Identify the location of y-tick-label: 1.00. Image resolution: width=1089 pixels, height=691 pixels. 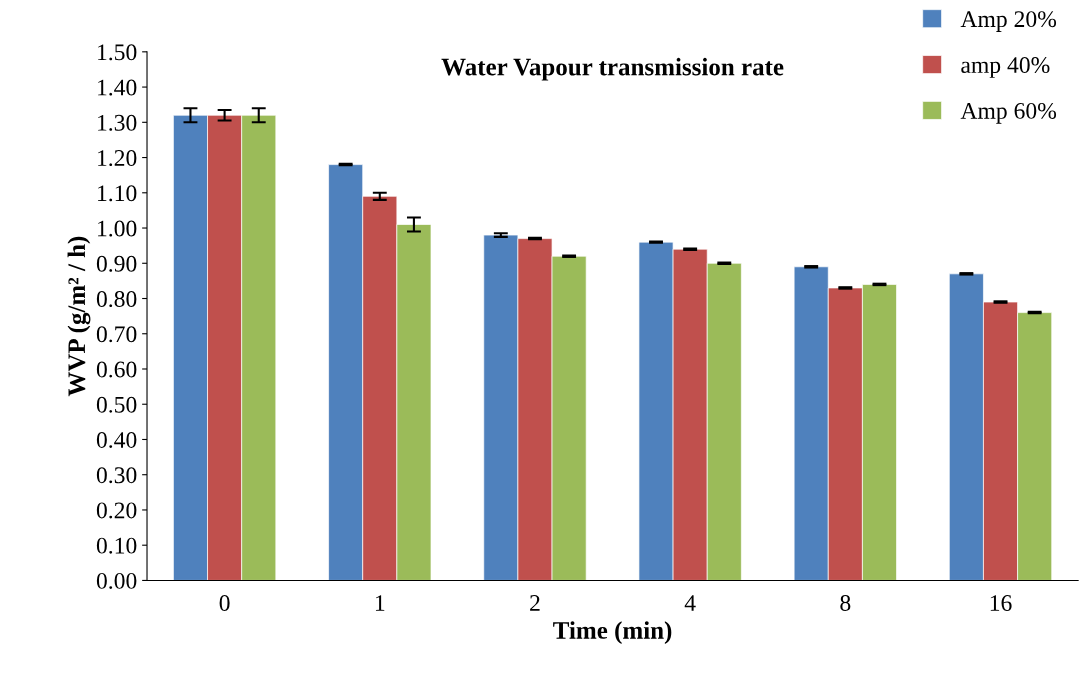
(117, 228).